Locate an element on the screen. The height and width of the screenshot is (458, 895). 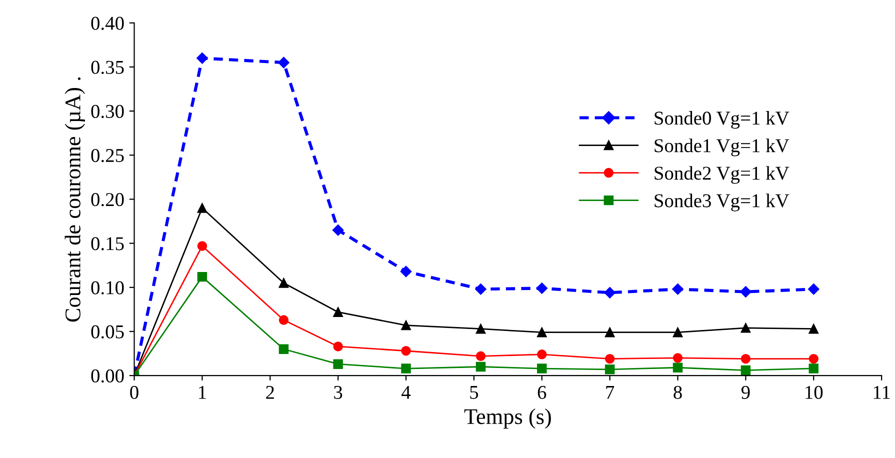
x-tick-label: 8 is located at coordinates (678, 392).